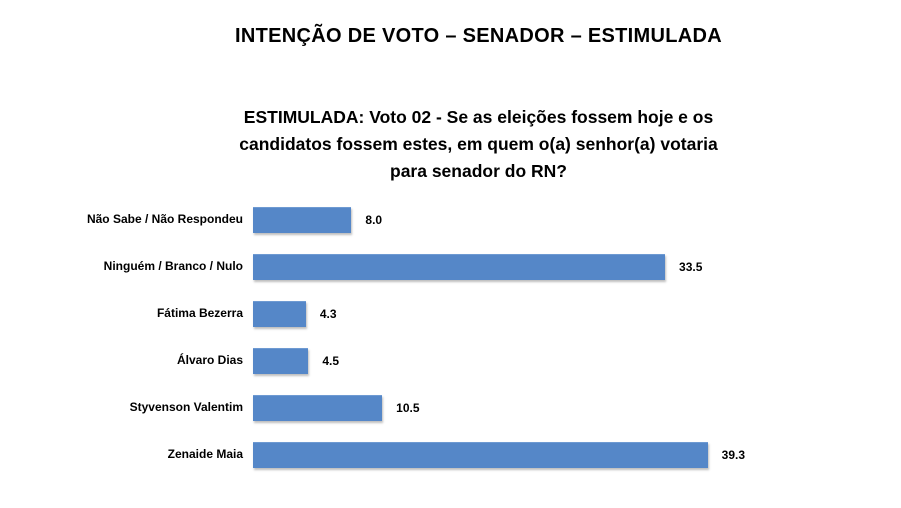 The height and width of the screenshot is (508, 901). Describe the element at coordinates (499, 407) in the screenshot. I see `bar-track: 10.5` at that location.